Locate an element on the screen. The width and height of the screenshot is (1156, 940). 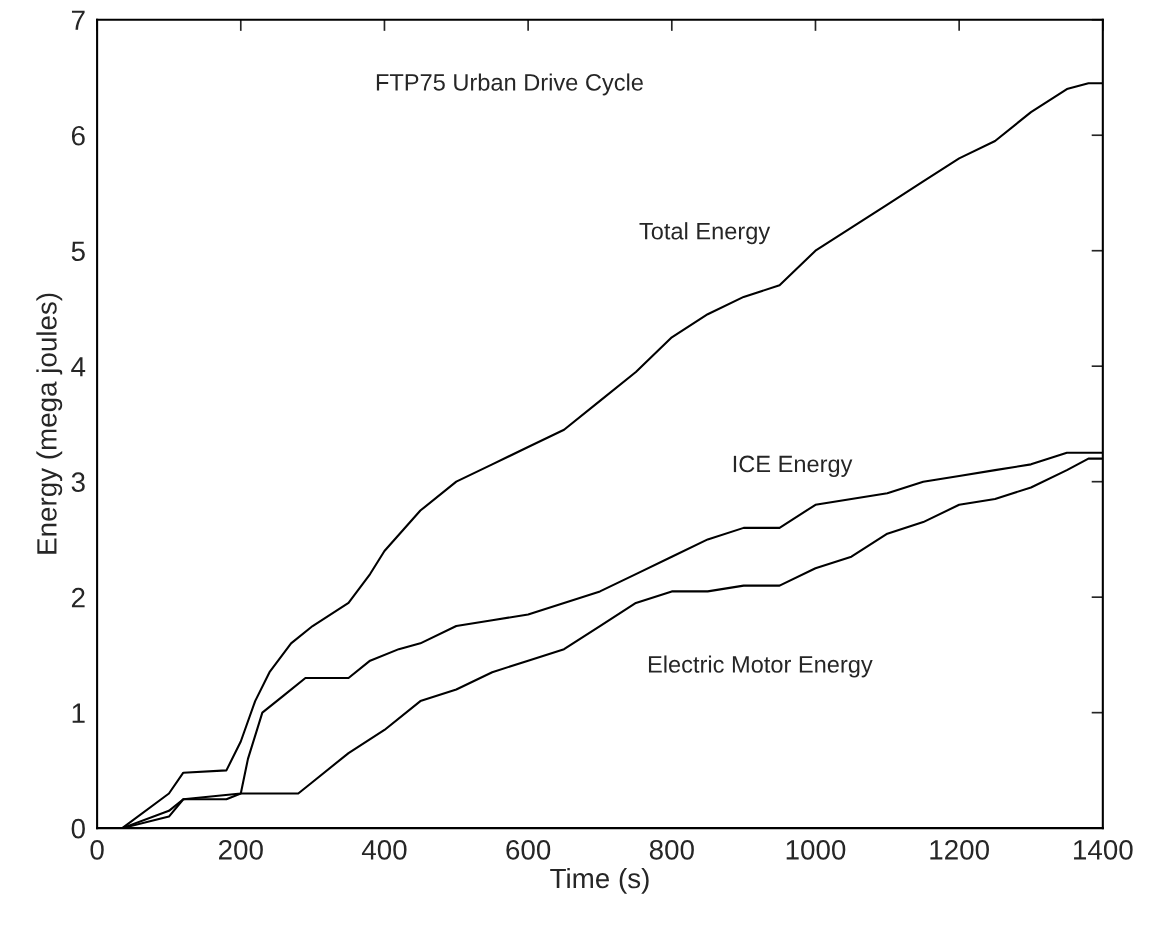
y-axis-title: Energy (mega joules) is located at coordinates (49, 423).